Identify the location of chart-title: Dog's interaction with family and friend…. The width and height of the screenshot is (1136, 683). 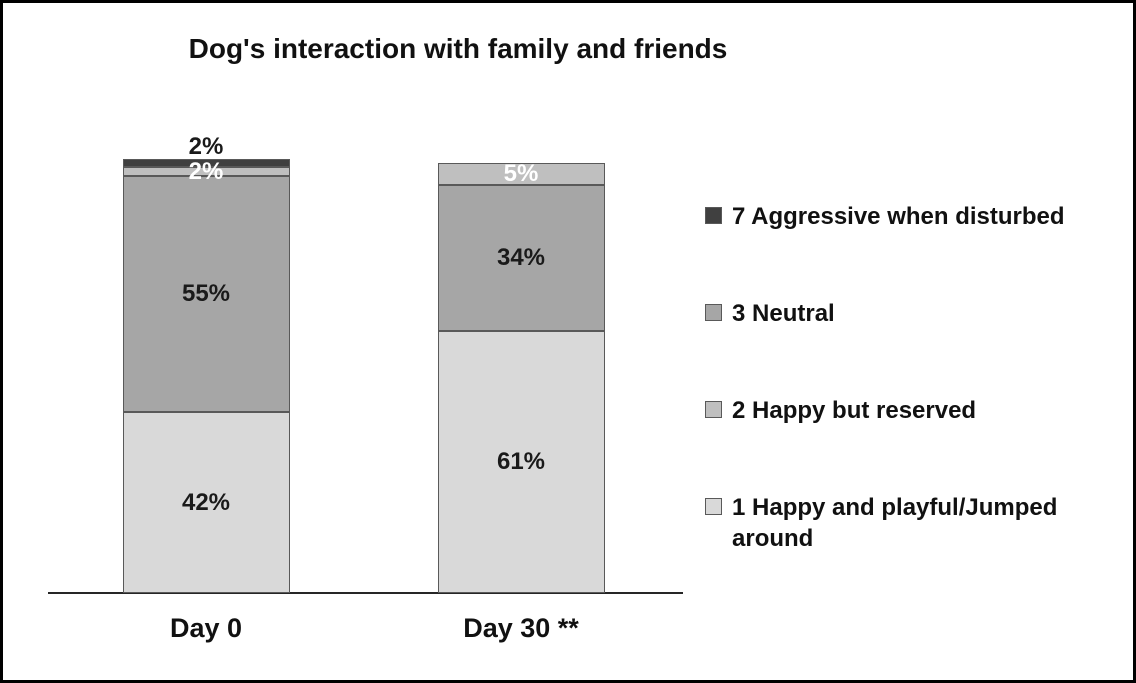
(458, 48).